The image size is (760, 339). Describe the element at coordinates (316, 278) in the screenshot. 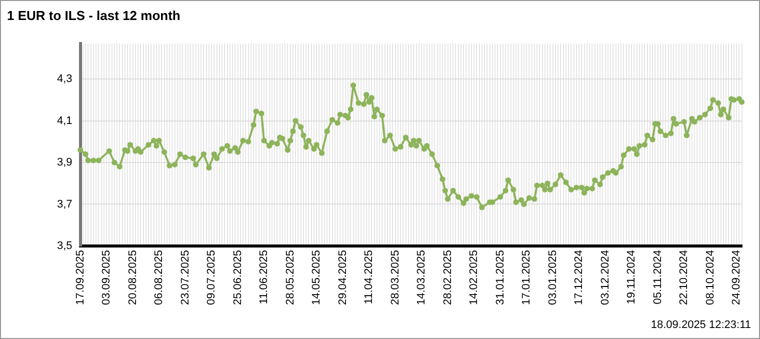

I see `x-tick-label: 14.05.2025` at that location.